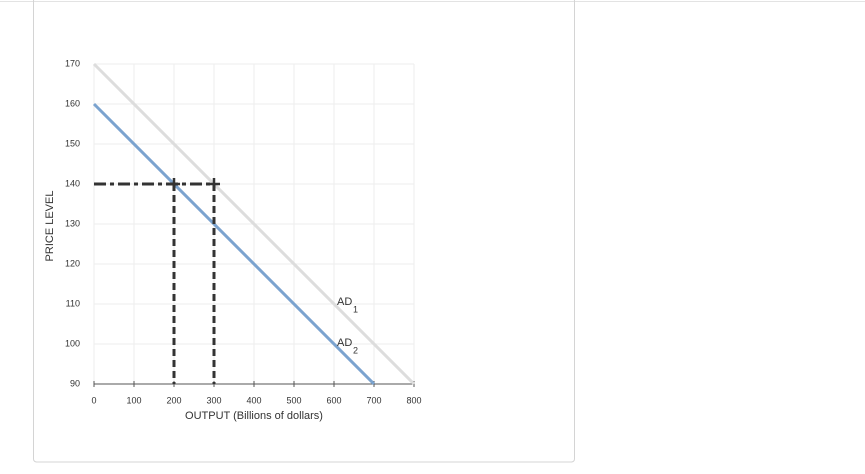 The width and height of the screenshot is (865, 474). Describe the element at coordinates (213, 400) in the screenshot. I see `x-tick-label: 300` at that location.